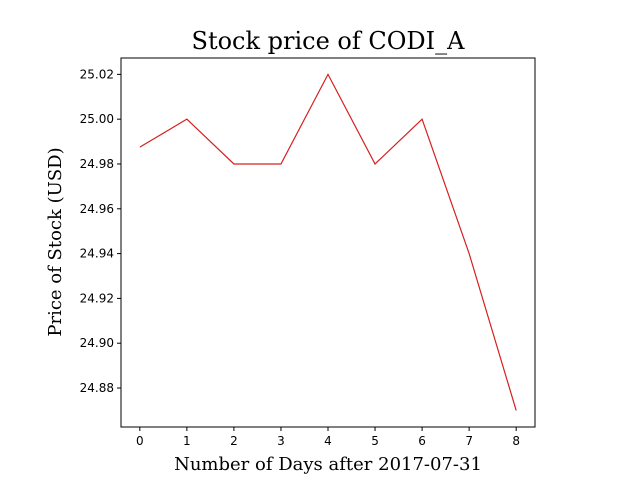 The width and height of the screenshot is (640, 480). Describe the element at coordinates (97, 119) in the screenshot. I see `y-tick-label: 25.00` at that location.